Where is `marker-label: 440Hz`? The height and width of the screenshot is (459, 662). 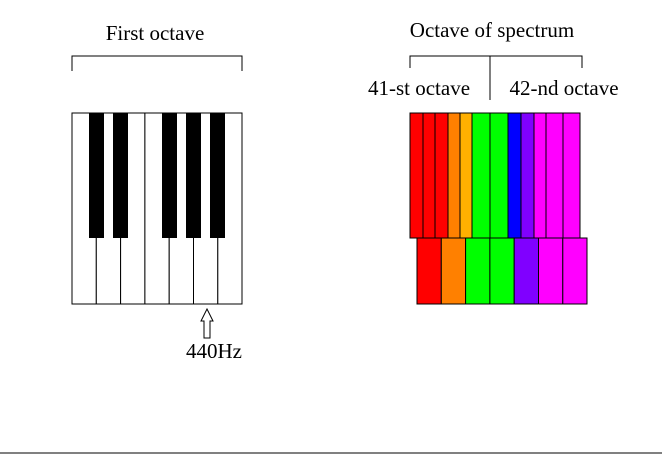
marker-label: 440Hz is located at coordinates (214, 351).